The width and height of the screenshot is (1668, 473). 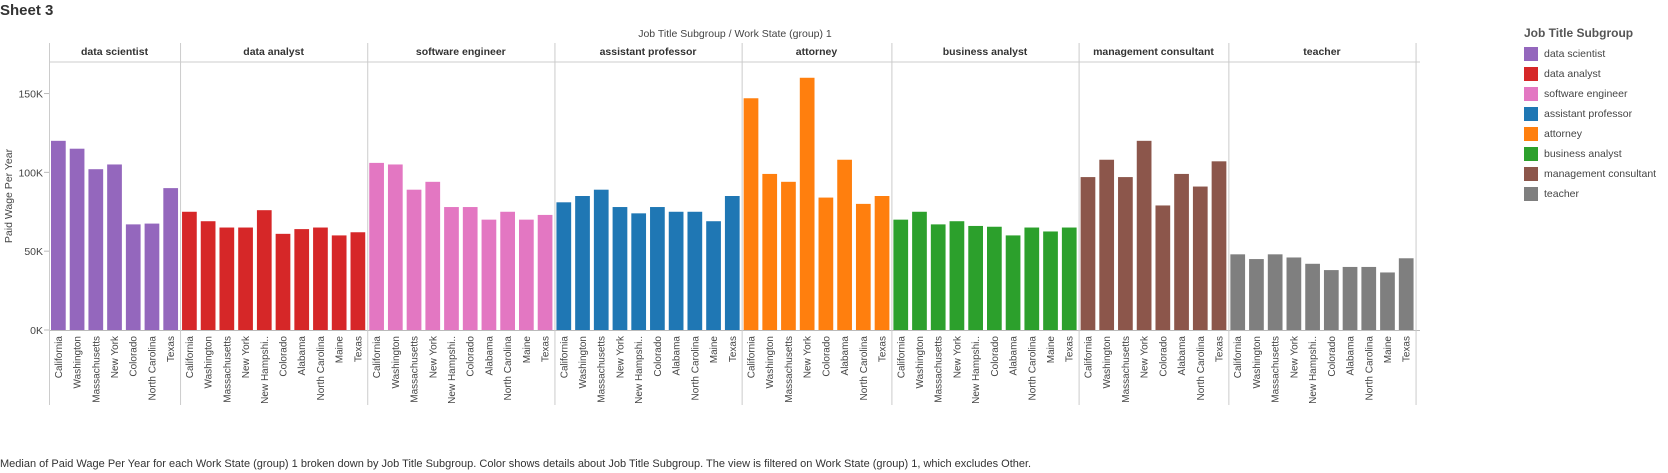 What do you see at coordinates (33, 252) in the screenshot?
I see `y-tick-label: 50K` at bounding box center [33, 252].